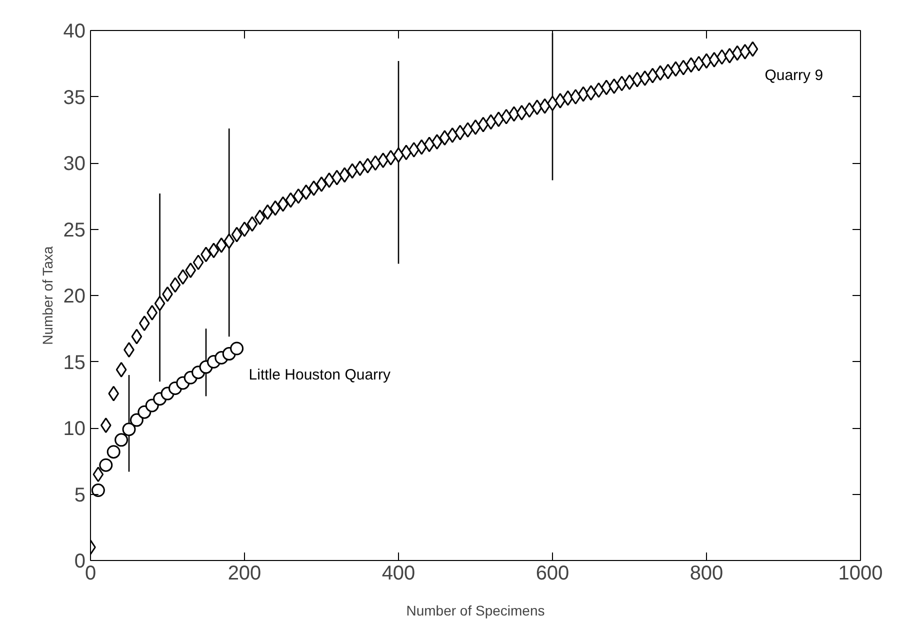 Image resolution: width=904 pixels, height=643 pixels. What do you see at coordinates (74, 164) in the screenshot?
I see `y-tick-label: 30` at bounding box center [74, 164].